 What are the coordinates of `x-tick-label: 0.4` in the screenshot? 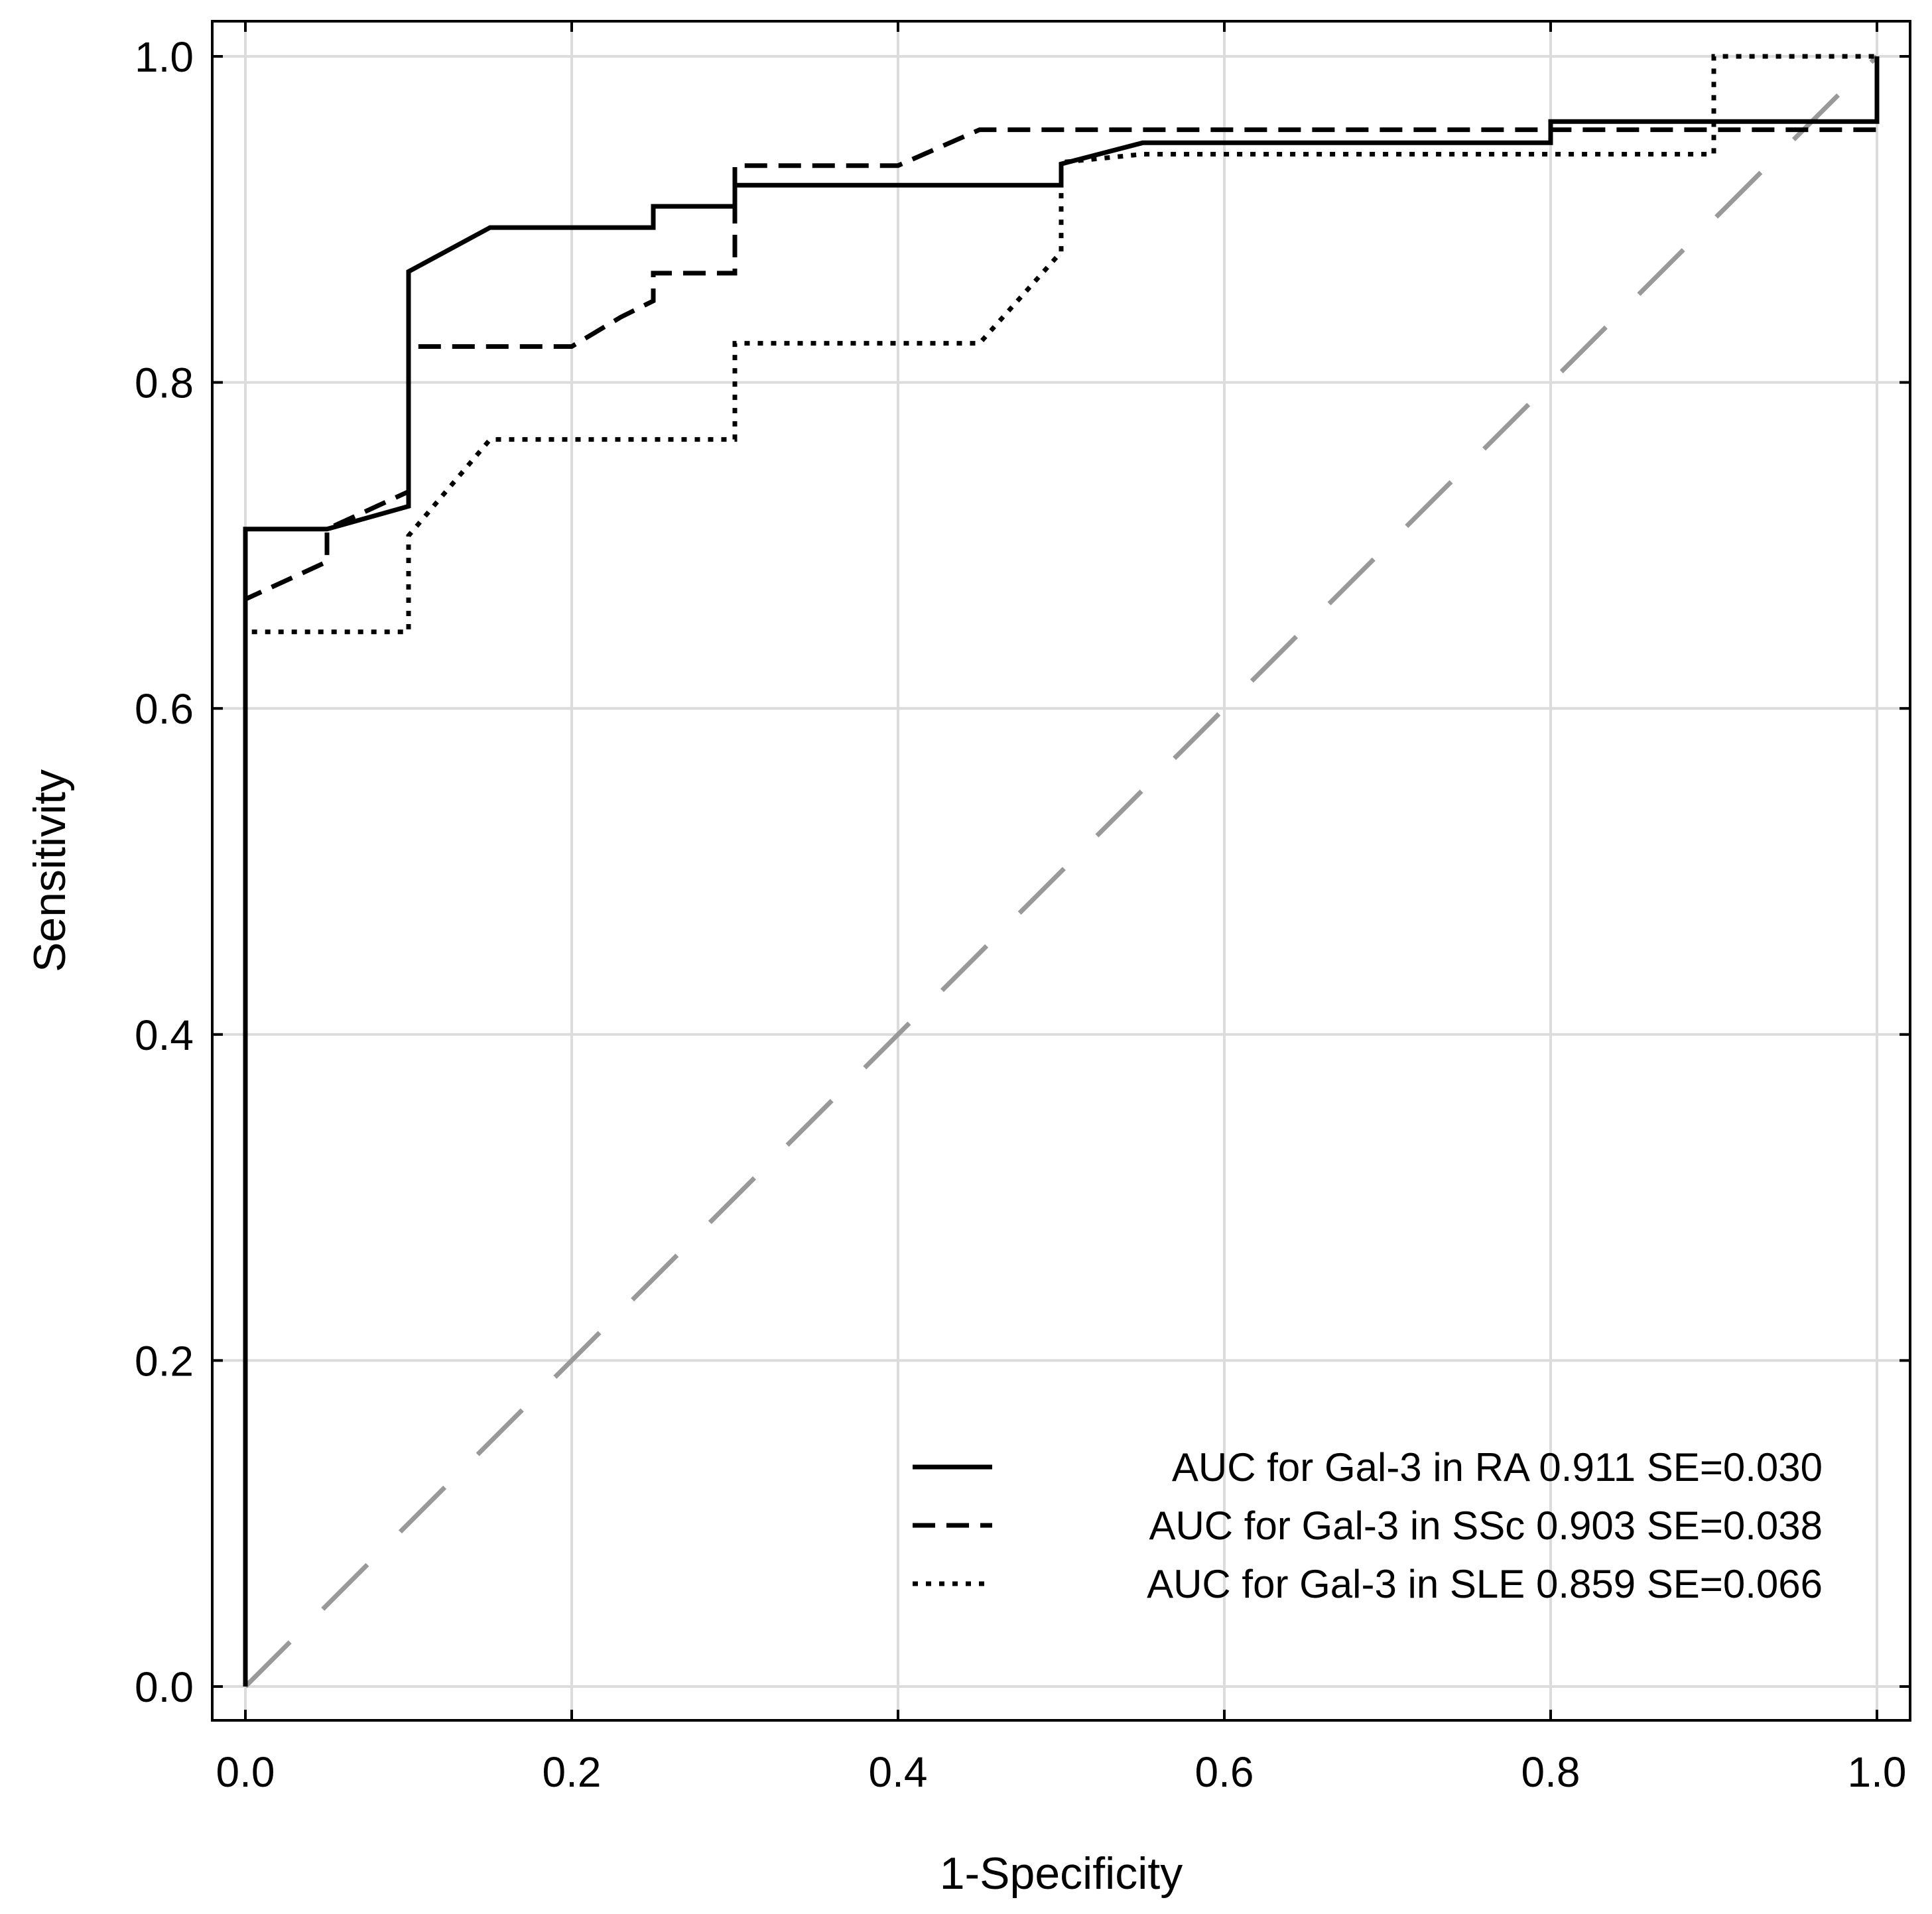 It's located at (899, 1772).